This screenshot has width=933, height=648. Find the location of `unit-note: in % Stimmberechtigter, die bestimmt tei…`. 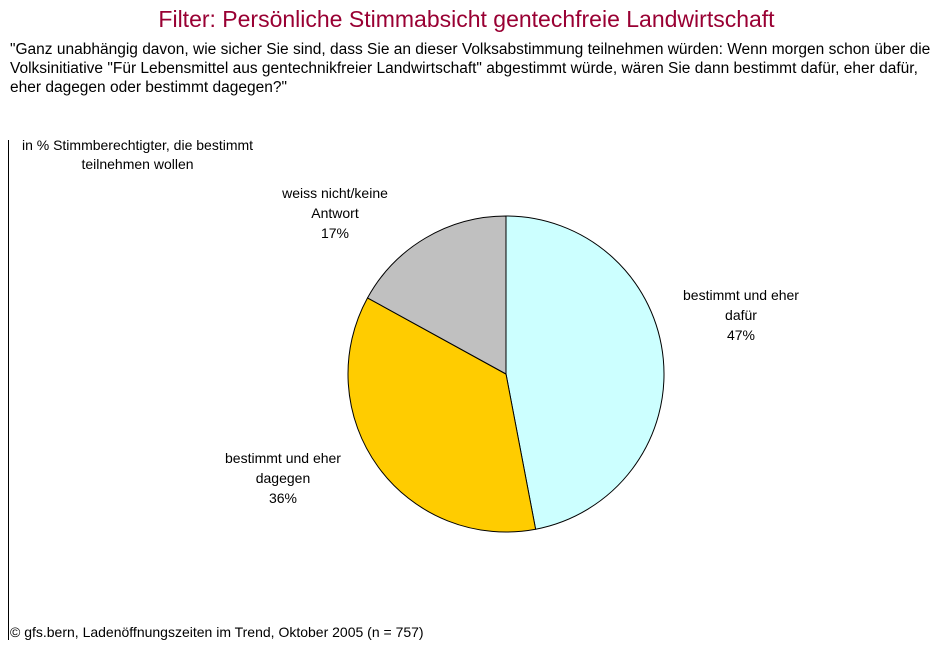

unit-note: in % Stimmberechtigter, die bestimmt tei… is located at coordinates (137, 154).